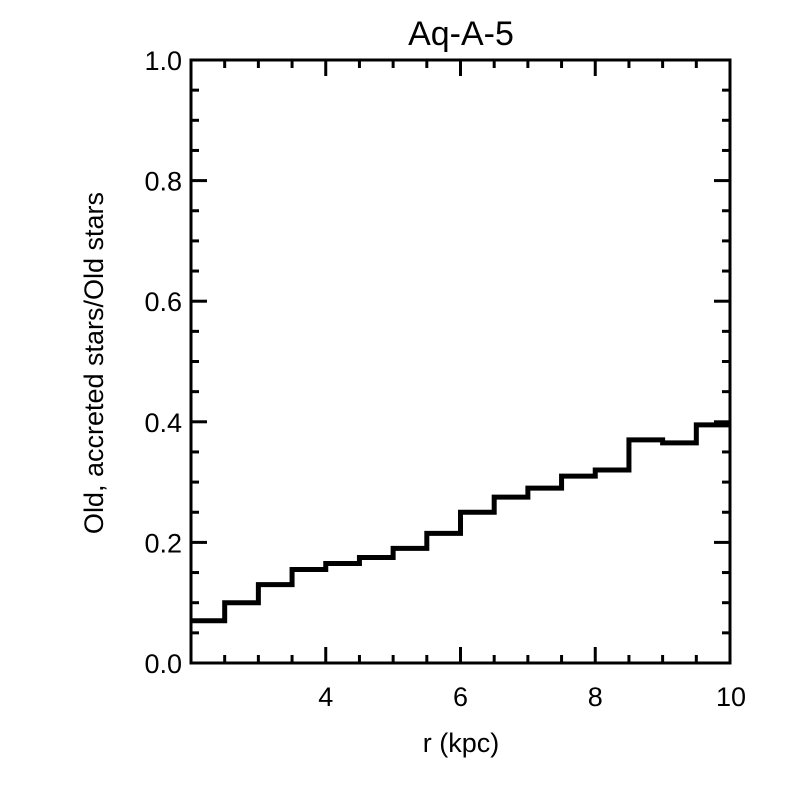 The width and height of the screenshot is (786, 786). What do you see at coordinates (461, 743) in the screenshot?
I see `x-axis-title: r (kpc)` at bounding box center [461, 743].